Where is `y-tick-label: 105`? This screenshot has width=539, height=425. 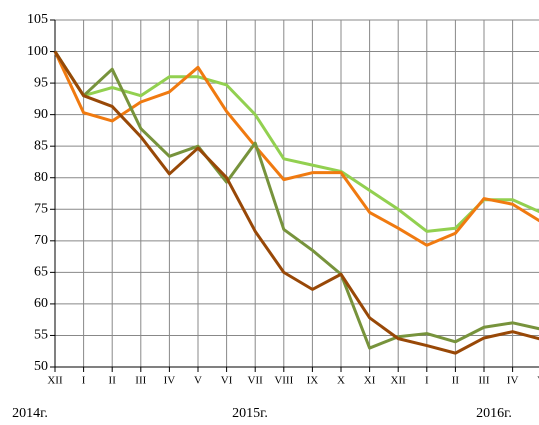
y-tick-label: 105 is located at coordinates (37, 19).